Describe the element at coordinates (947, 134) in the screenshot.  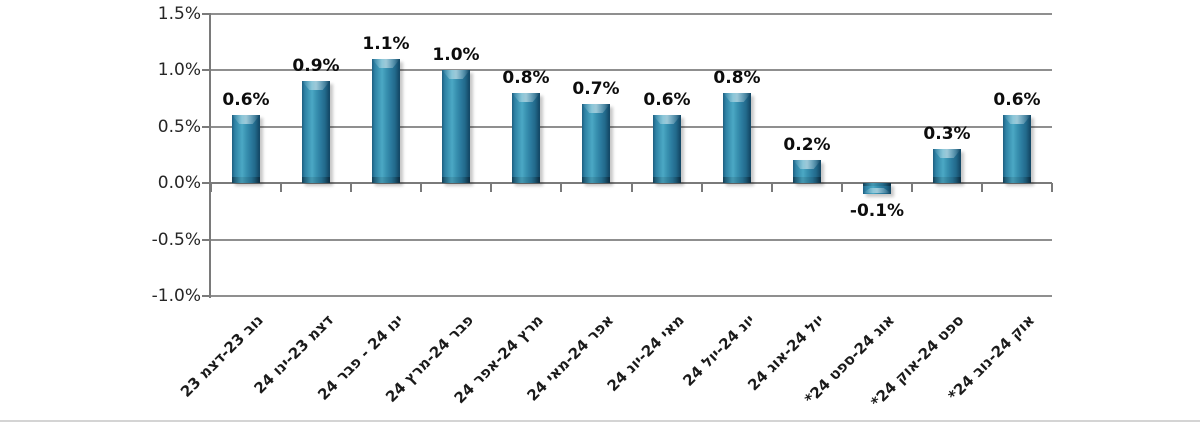
I see `bar-data-label: 0.3%` at that location.